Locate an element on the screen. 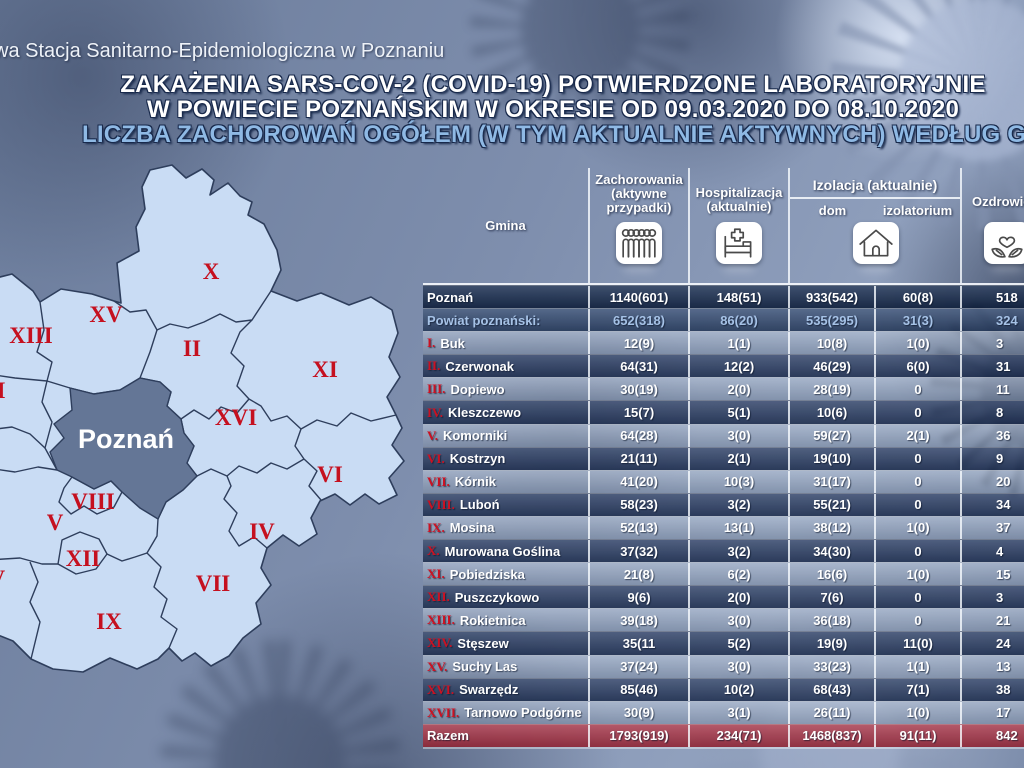  cell-value: 86(20) is located at coordinates (740, 320).